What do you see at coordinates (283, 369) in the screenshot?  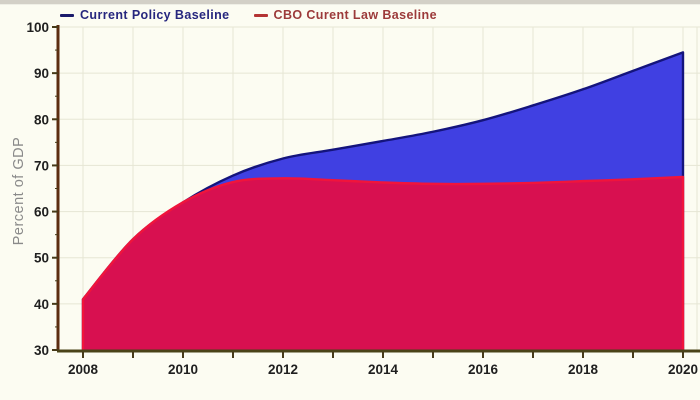 I see `x-tick-label: 2012` at bounding box center [283, 369].